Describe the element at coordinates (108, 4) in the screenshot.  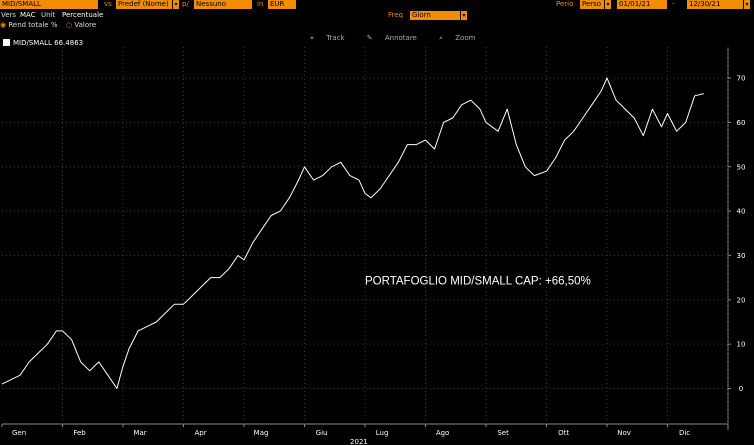
I see `vs-label: vs` at that location.